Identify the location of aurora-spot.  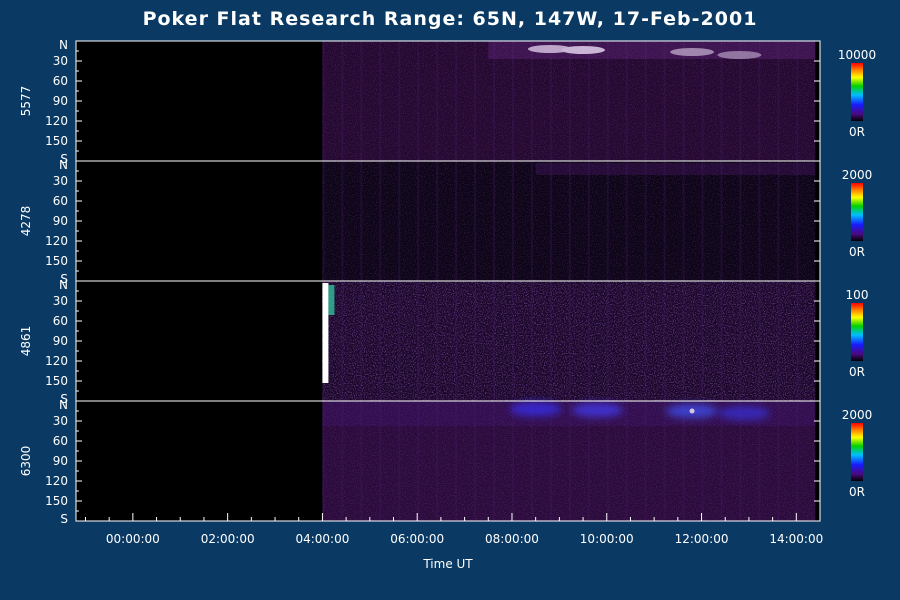
(535, 409).